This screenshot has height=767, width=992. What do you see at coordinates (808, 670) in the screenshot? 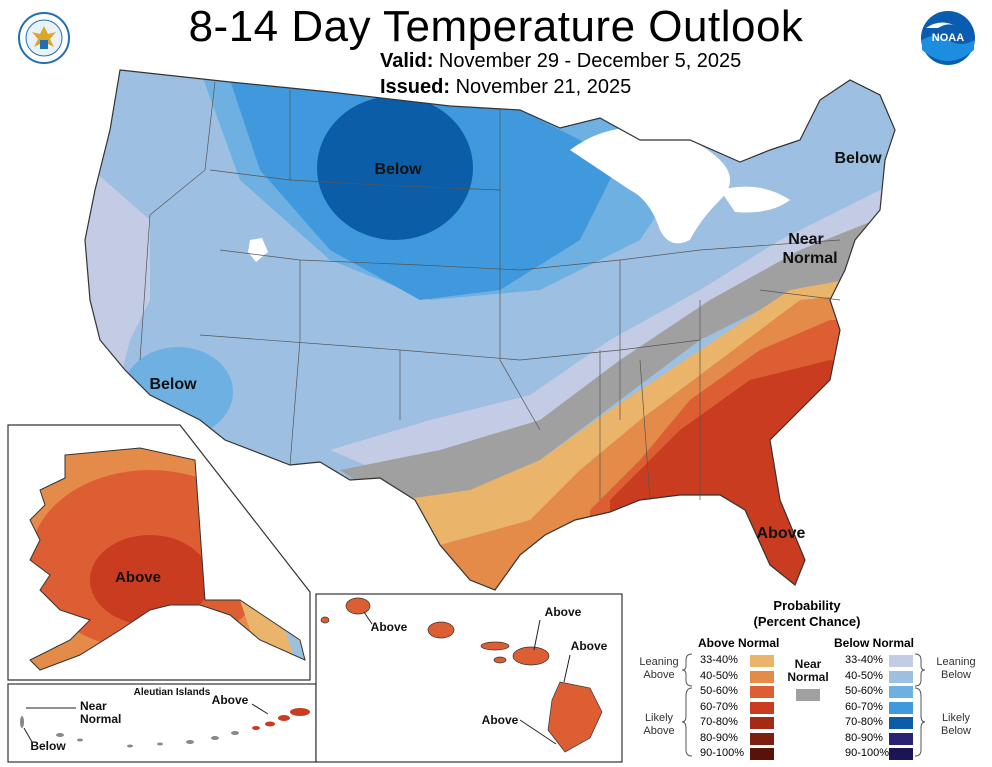
I see `legend-near-label: Near Normal` at bounding box center [808, 670].